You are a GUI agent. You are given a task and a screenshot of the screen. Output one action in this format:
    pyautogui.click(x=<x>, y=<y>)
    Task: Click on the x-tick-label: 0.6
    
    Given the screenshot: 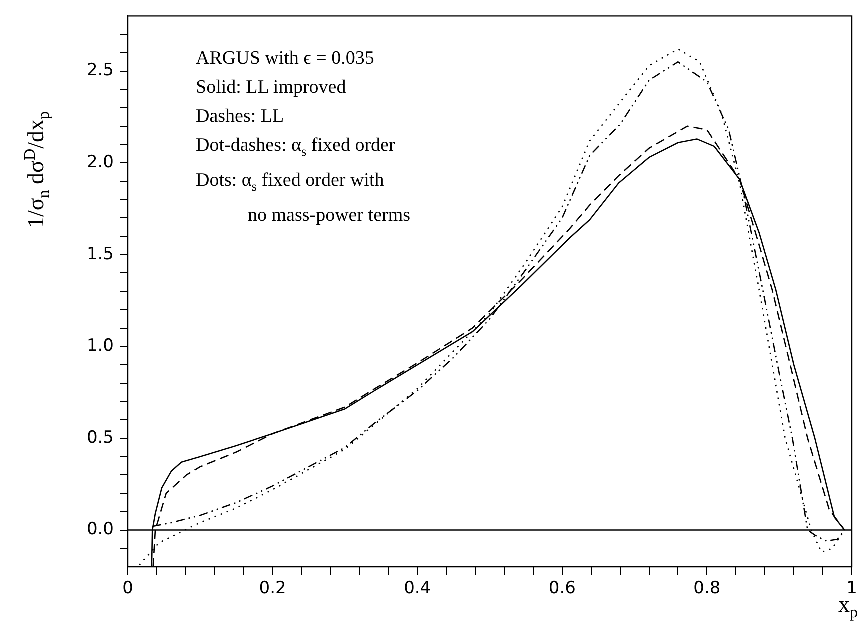 What is the action you would take?
    pyautogui.click(x=562, y=588)
    